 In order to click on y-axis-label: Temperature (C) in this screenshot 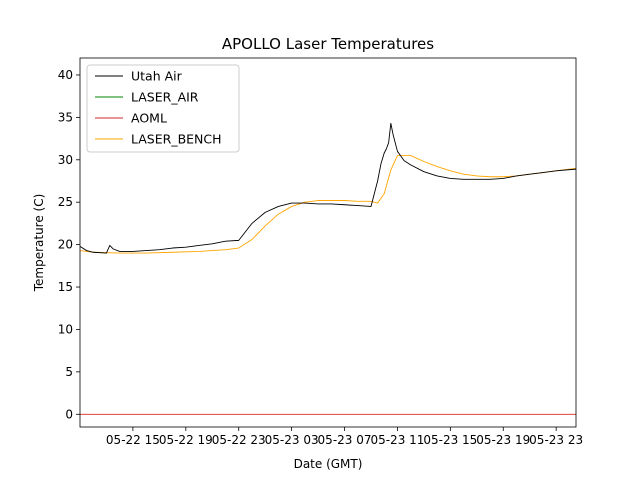, I will do `click(39, 243)`.